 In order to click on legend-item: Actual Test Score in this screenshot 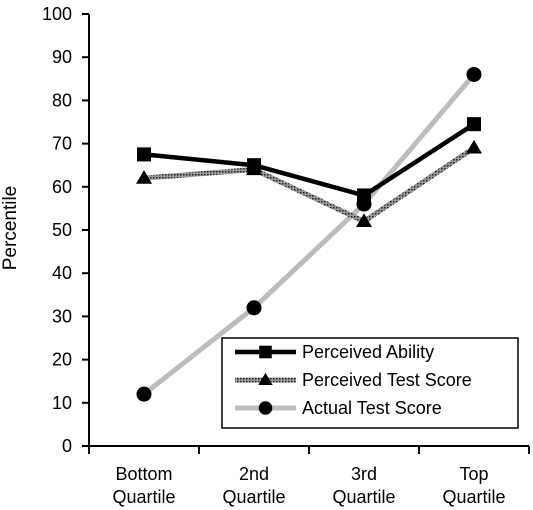, I will do `click(338, 408)`.